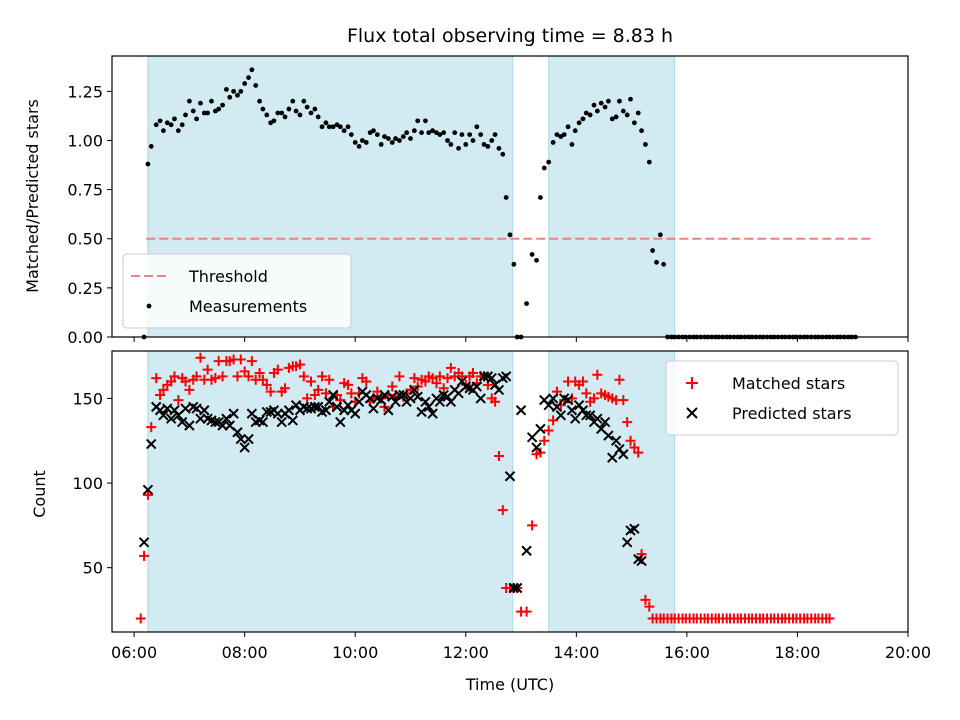 The width and height of the screenshot is (960, 720). I want to click on legend-dot-swatch, so click(149, 306).